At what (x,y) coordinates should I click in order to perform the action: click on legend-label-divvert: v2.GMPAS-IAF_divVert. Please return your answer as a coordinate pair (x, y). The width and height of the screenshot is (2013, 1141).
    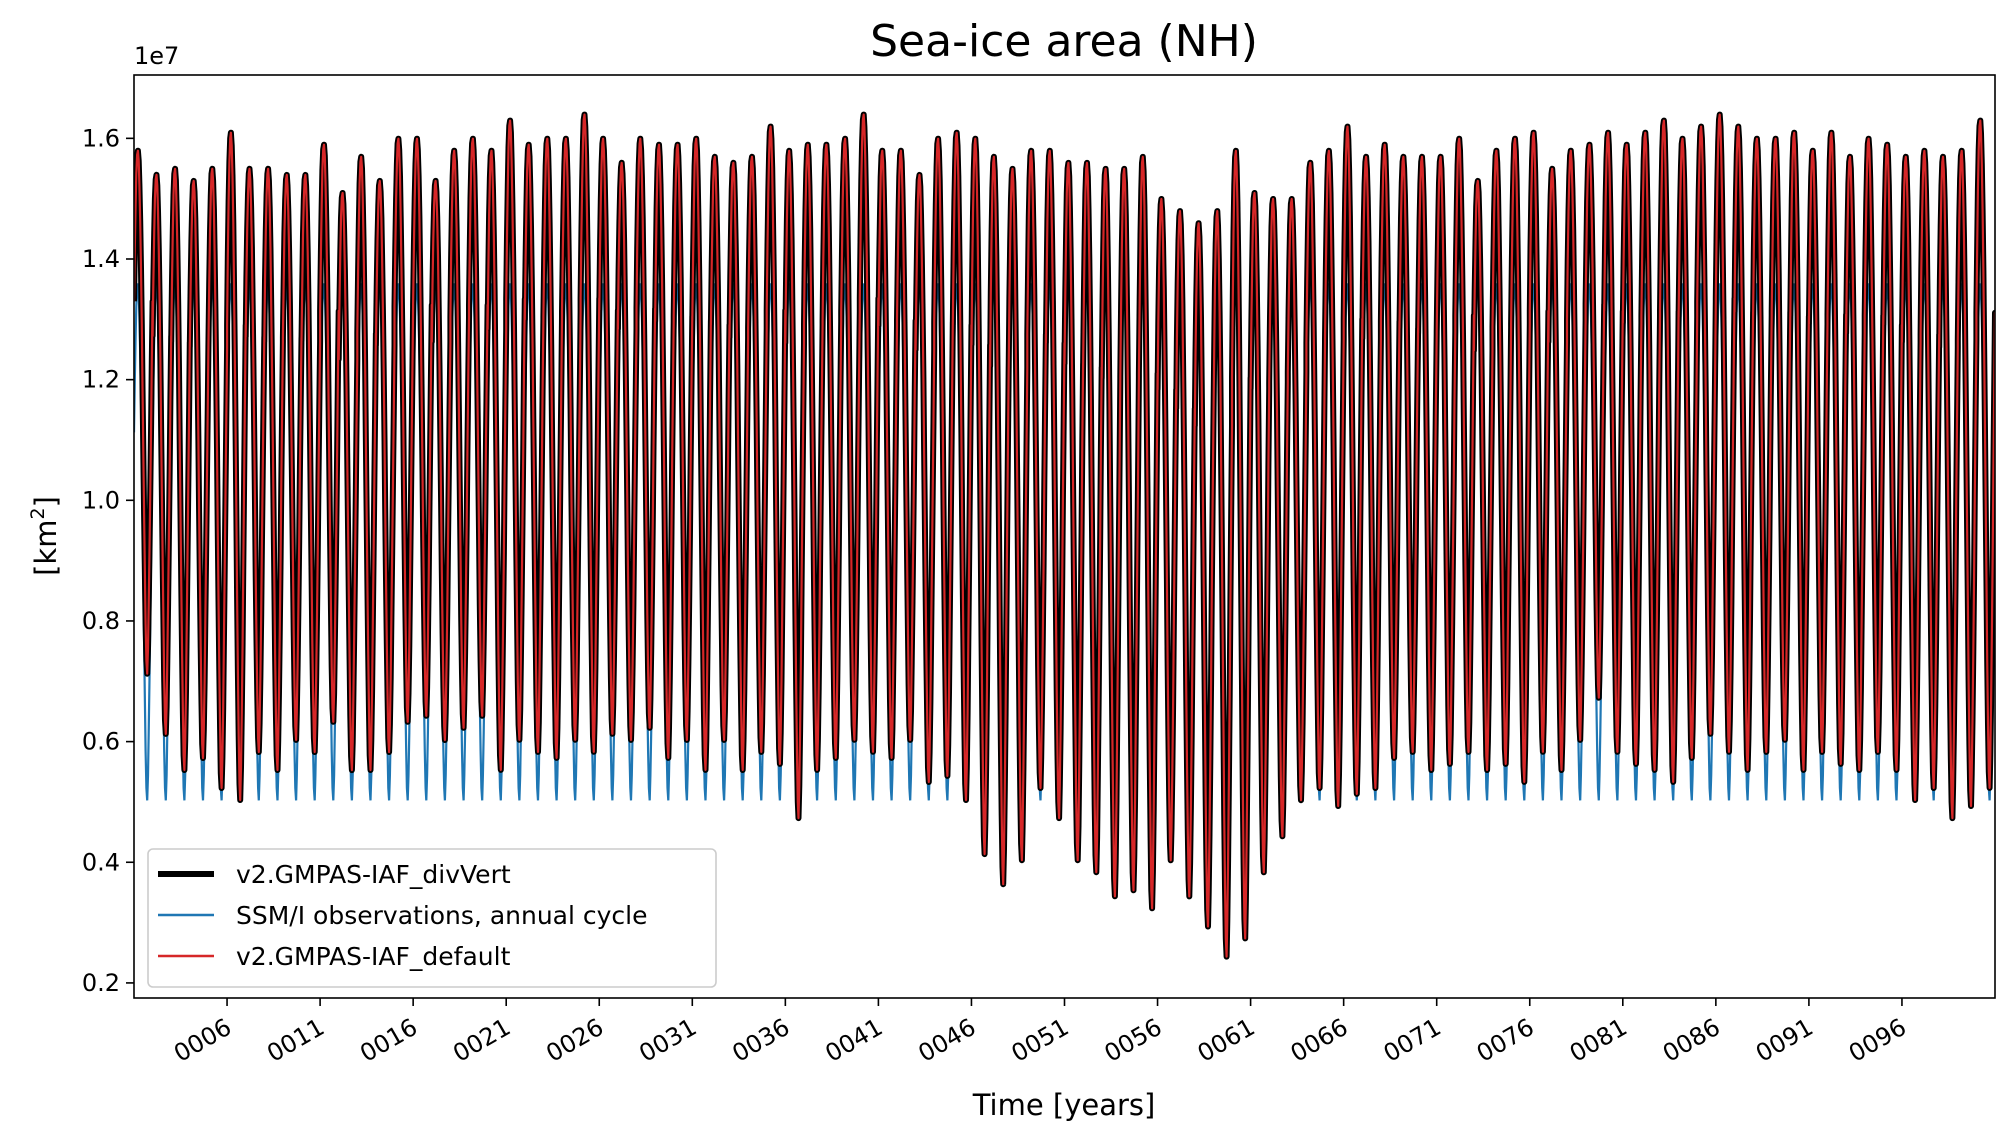
    Looking at the image, I should click on (373, 874).